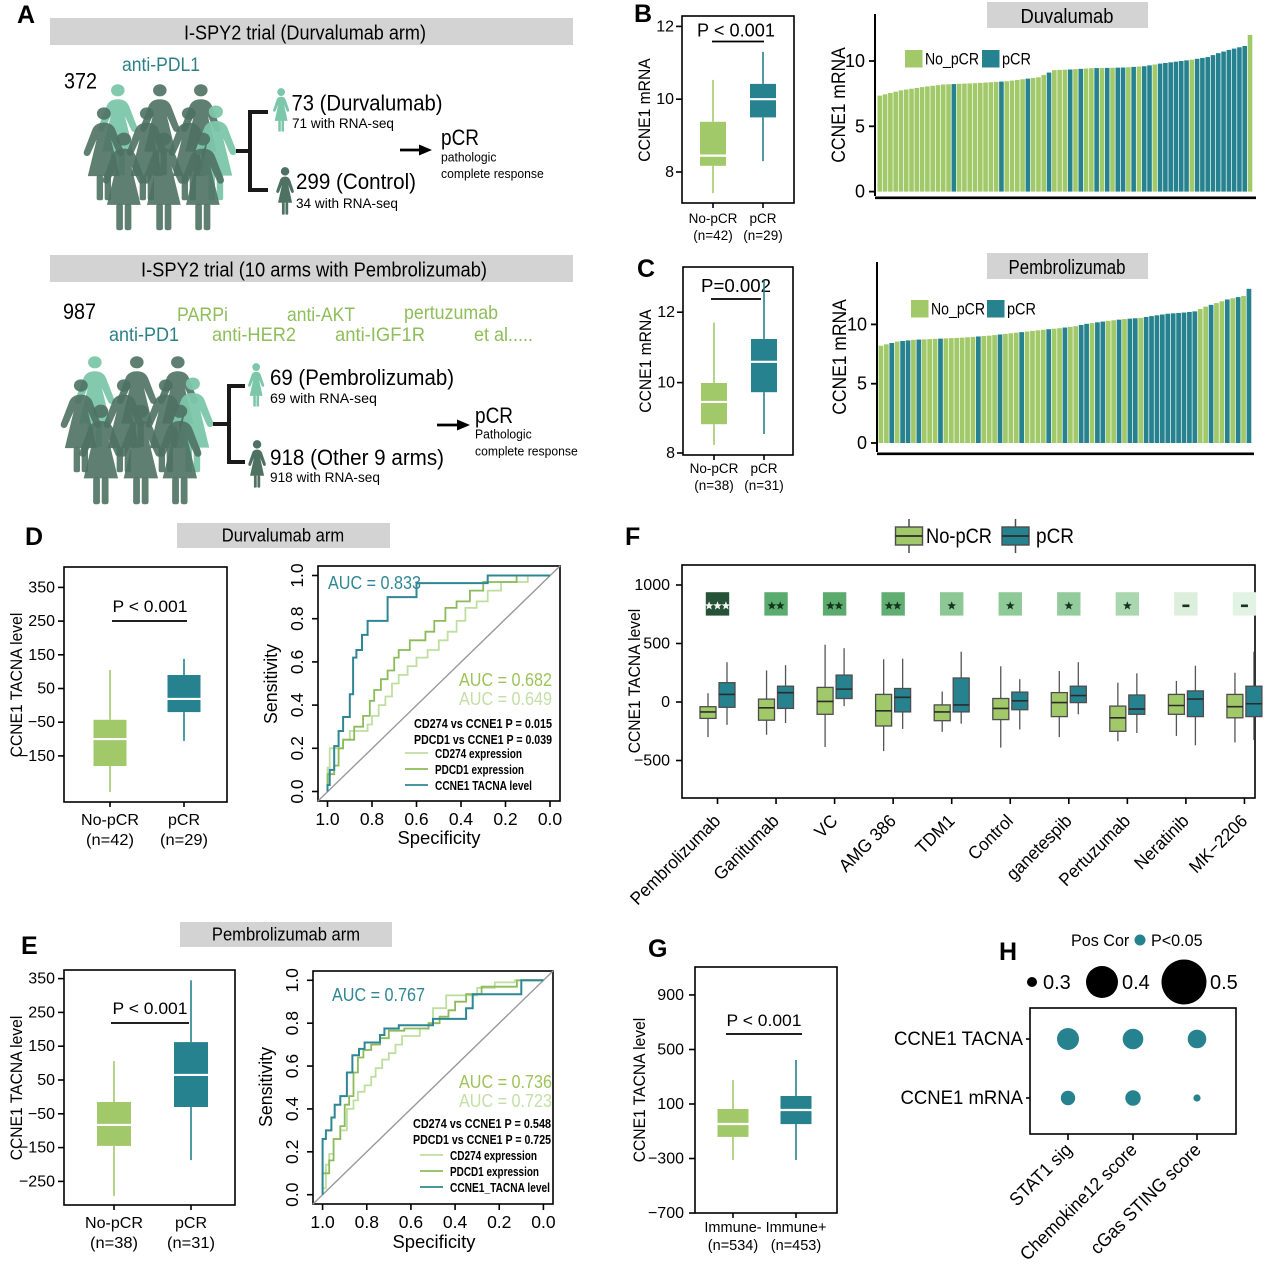 The height and width of the screenshot is (1280, 1280). Describe the element at coordinates (652, 761) in the screenshot. I see `svg-text: −500` at that location.